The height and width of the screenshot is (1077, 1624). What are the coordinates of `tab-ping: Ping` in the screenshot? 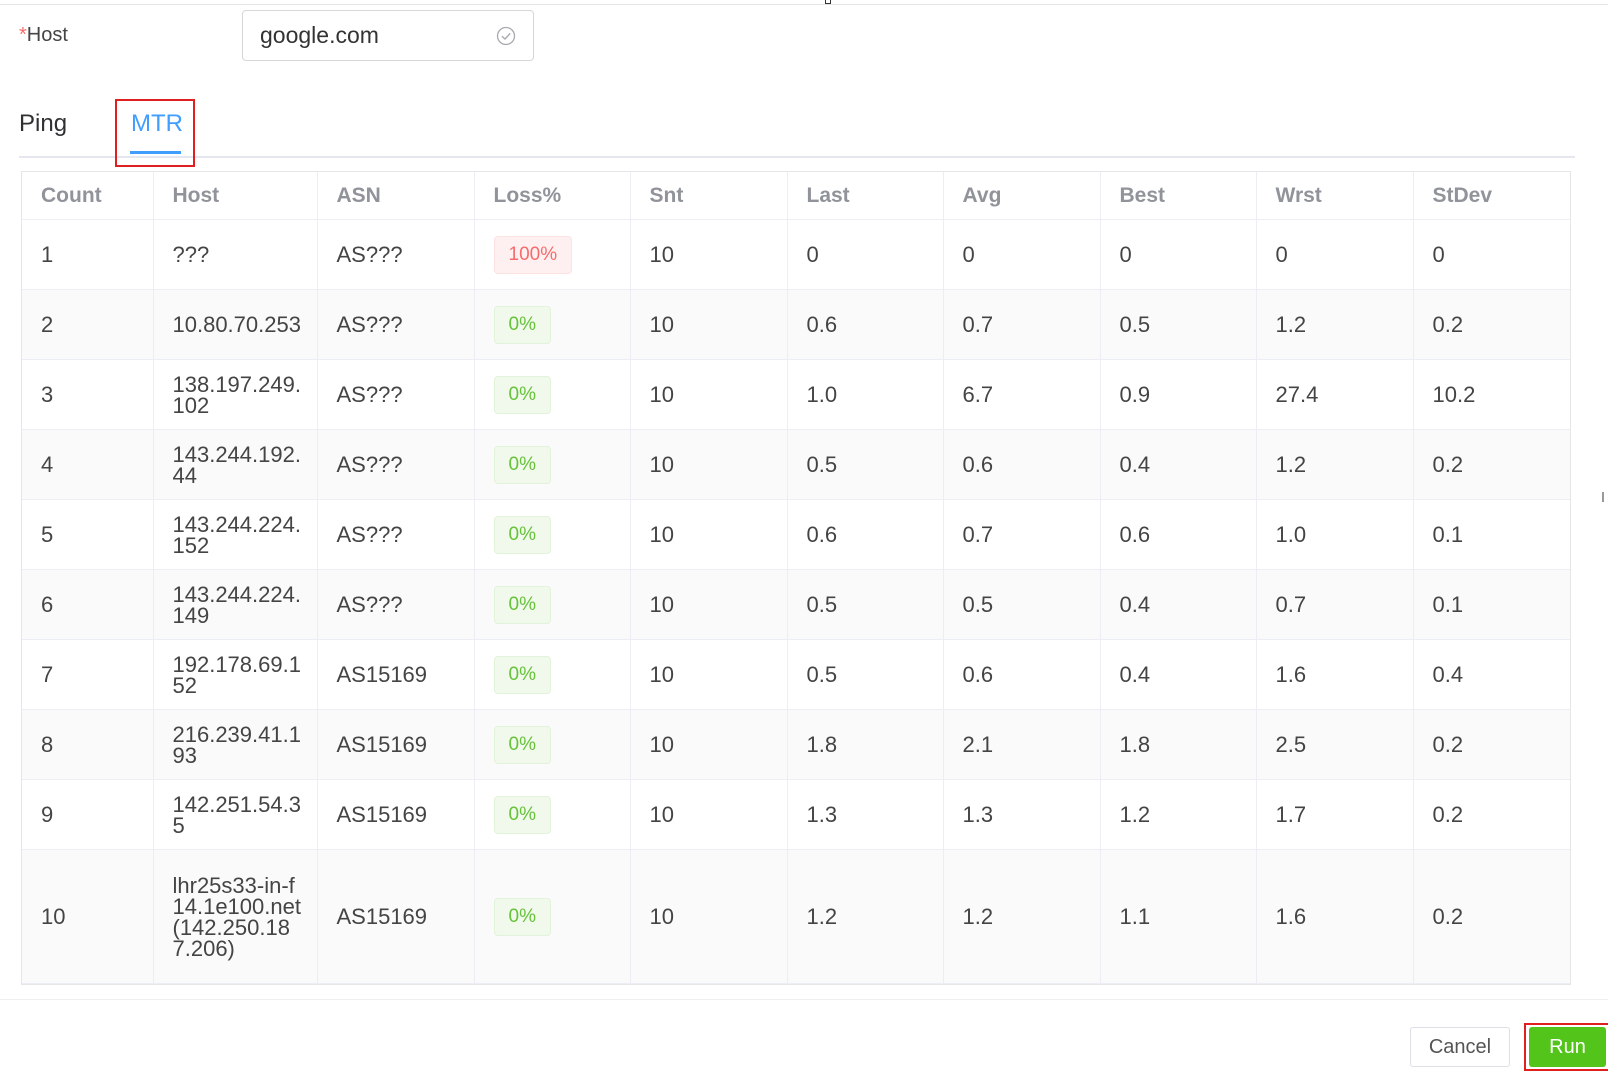 It's located at (43, 123).